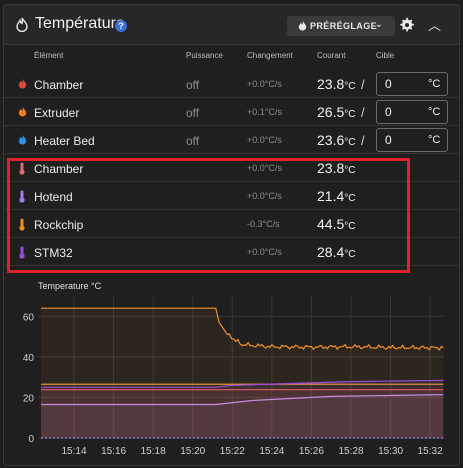 This screenshot has height=468, width=463. Describe the element at coordinates (59, 85) in the screenshot. I see `heater-name: Chamber` at that location.